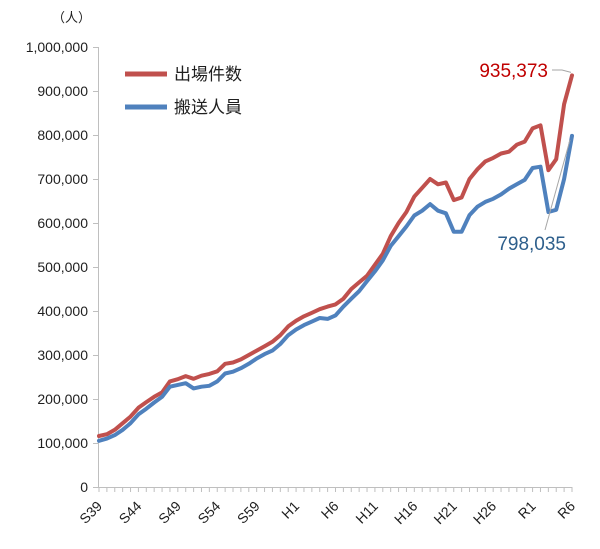 The height and width of the screenshot is (549, 600). I want to click on y-tick-label: 300,000, so click(62, 355).